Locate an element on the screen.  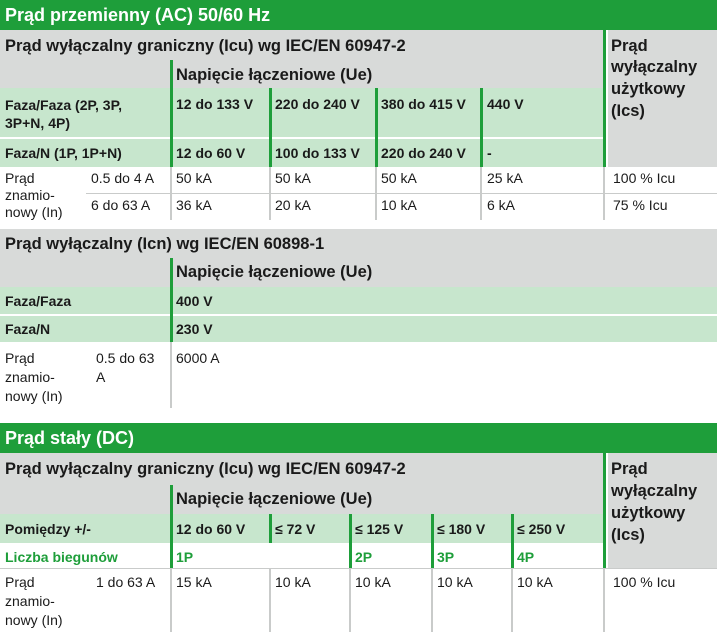
ac-icn-faza-n-label: Faza/N is located at coordinates (28, 329).